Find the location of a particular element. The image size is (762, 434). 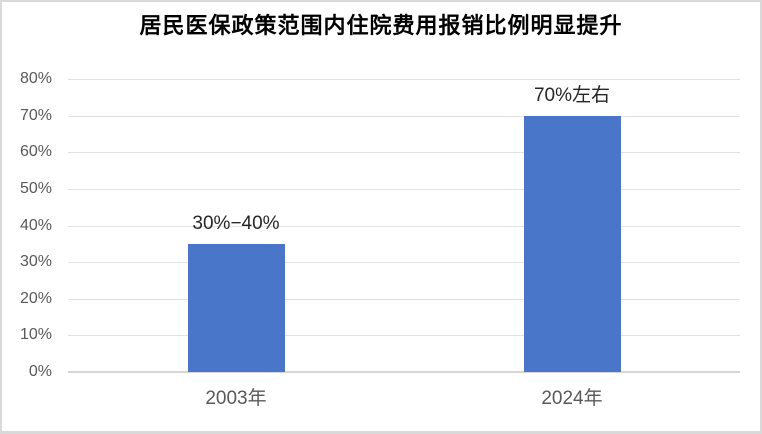

y-tick-label: 50% is located at coordinates (35, 188).